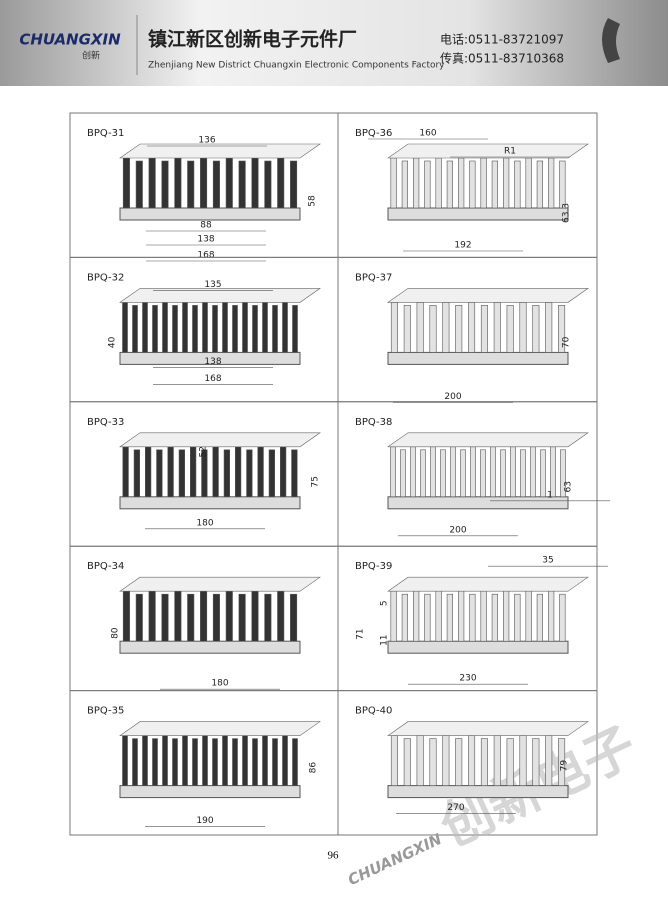  What do you see at coordinates (462, 246) in the screenshot?
I see `dimension-label: 192` at bounding box center [462, 246].